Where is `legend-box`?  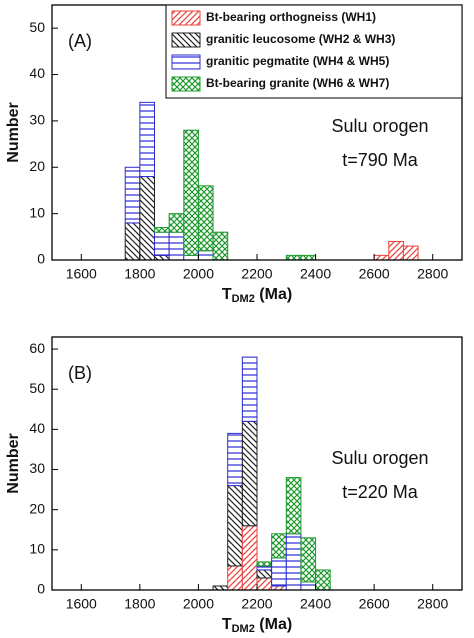
legend-box is located at coordinates (314, 51).